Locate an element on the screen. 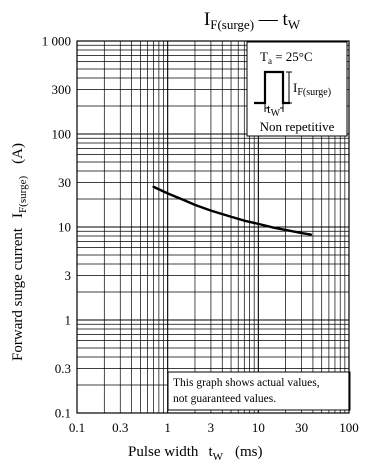  inset-condition: Ta = 25°C is located at coordinates (286, 57).